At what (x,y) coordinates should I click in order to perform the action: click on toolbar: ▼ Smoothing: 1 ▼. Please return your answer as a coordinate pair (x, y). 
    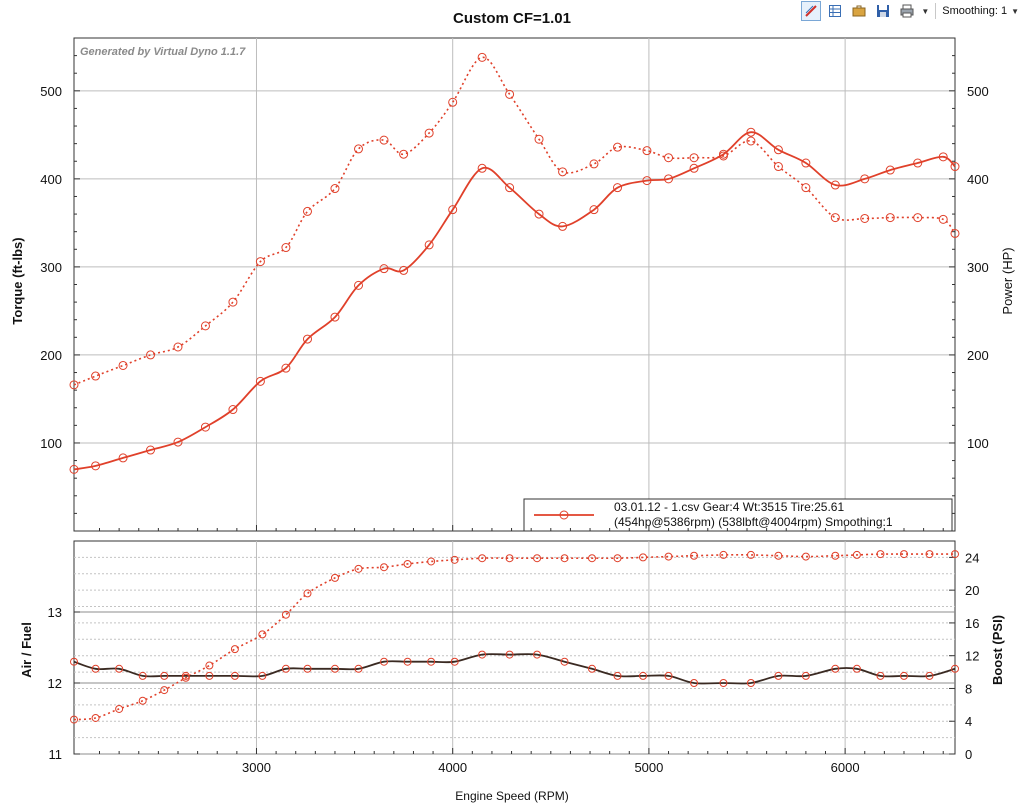
    Looking at the image, I should click on (912, 11).